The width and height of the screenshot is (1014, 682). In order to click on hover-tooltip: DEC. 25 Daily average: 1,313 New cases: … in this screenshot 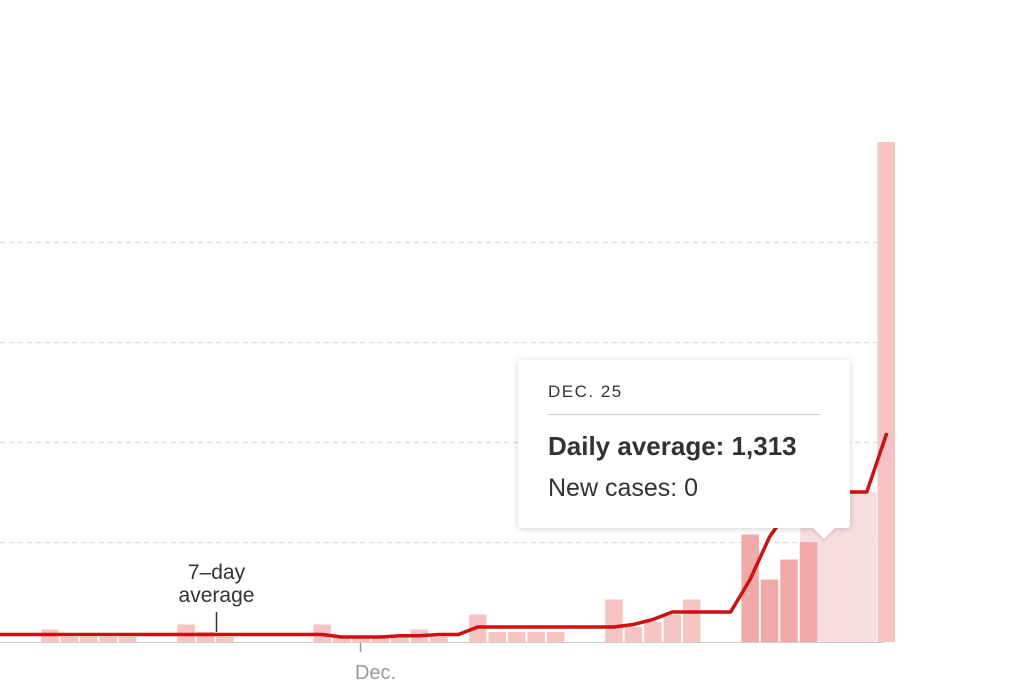, I will do `click(684, 444)`.